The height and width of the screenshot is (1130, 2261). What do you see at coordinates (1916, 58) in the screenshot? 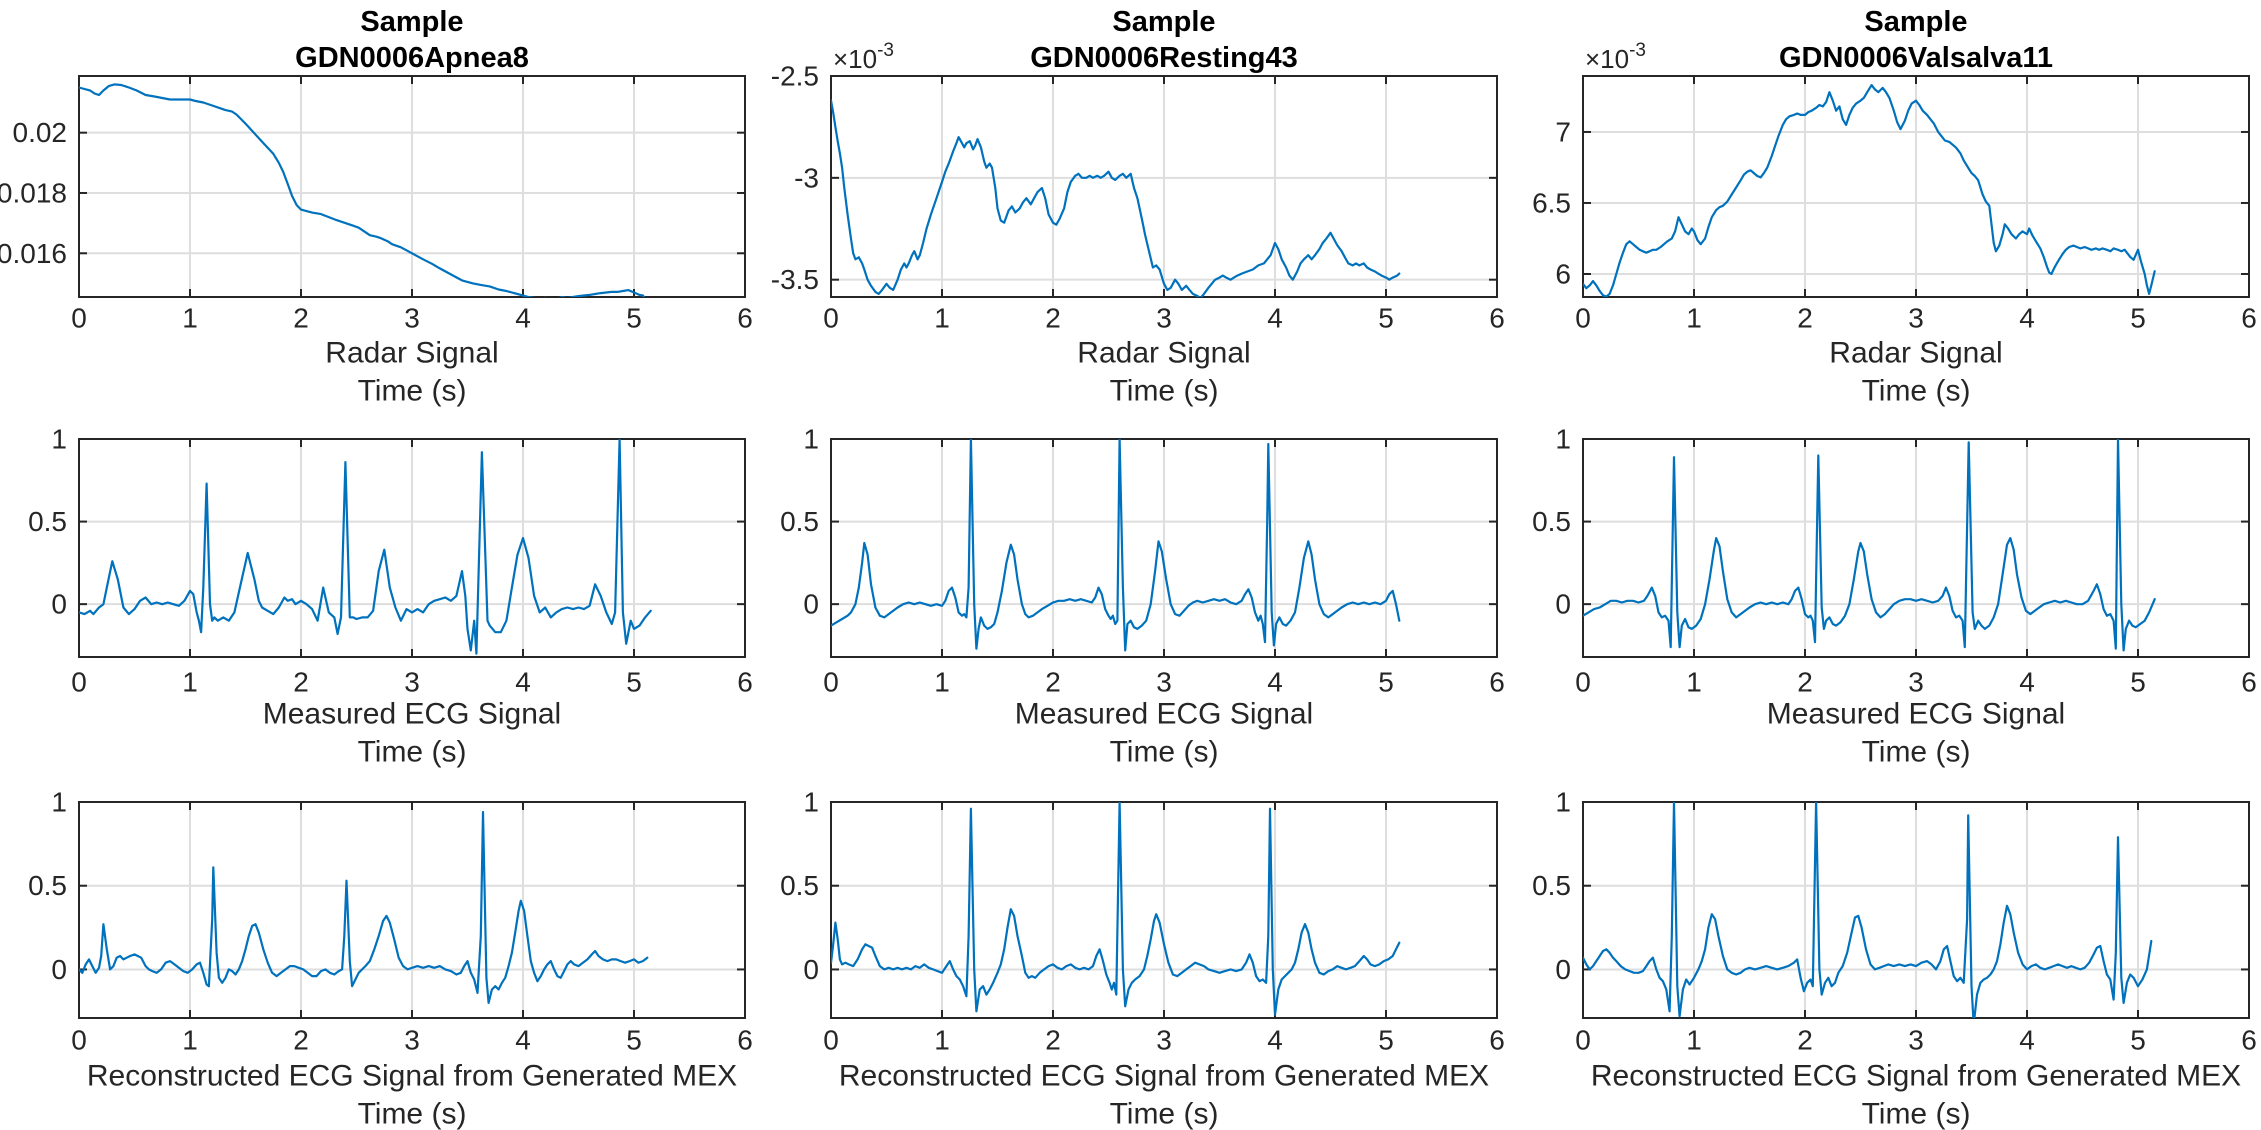
I see `subplot-title-line: GDN0006Valsalva11` at bounding box center [1916, 58].